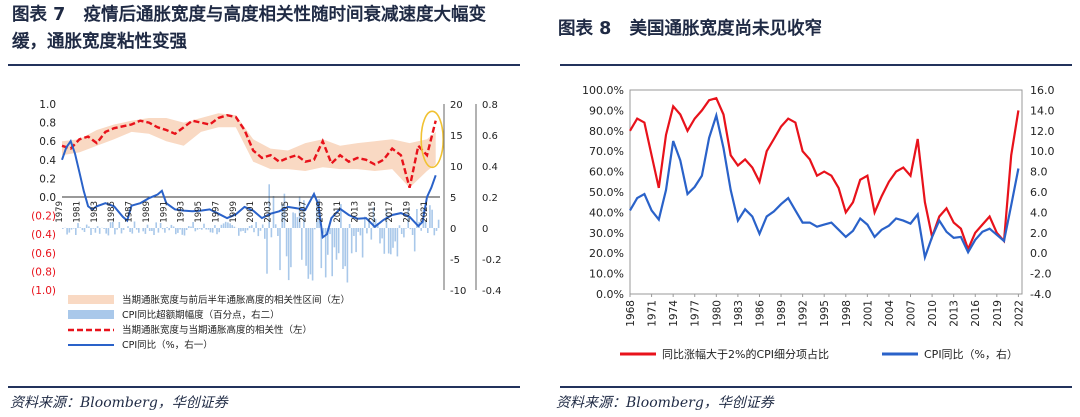 The image size is (1080, 417). I want to click on x-axis-tick-label: 1983, so click(739, 313).